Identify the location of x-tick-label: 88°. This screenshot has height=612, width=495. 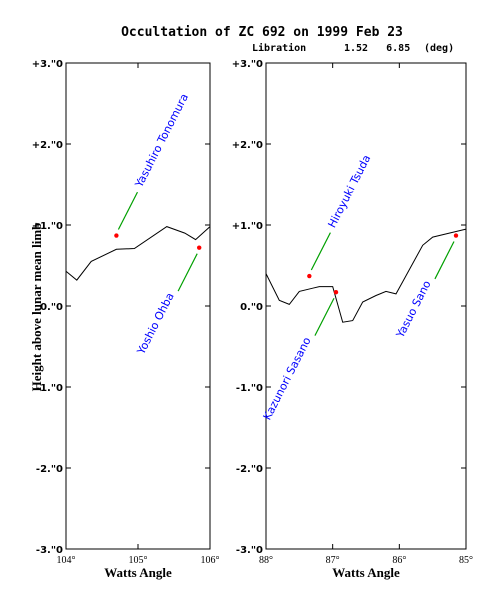
(266, 560).